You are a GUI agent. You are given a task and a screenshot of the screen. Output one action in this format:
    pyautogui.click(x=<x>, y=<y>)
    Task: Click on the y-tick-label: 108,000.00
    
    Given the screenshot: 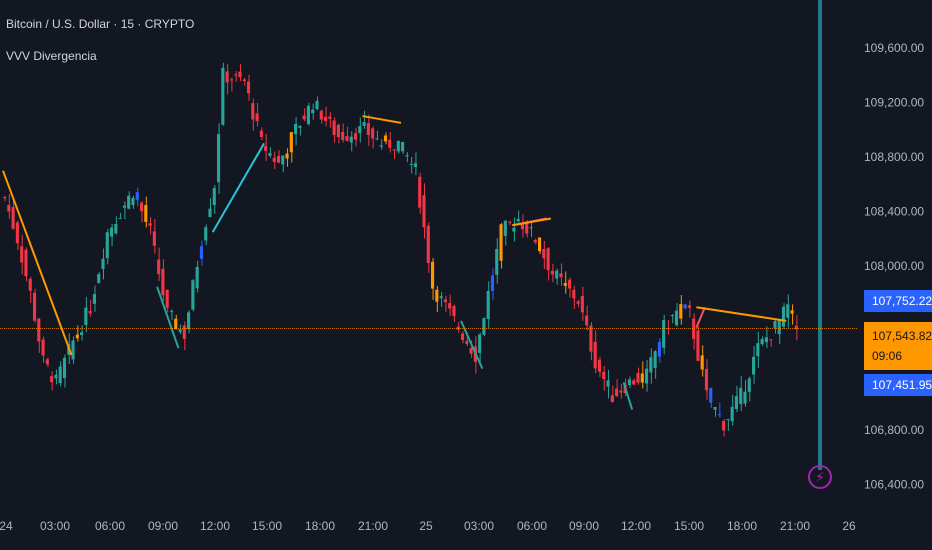 What is the action you would take?
    pyautogui.click(x=894, y=266)
    